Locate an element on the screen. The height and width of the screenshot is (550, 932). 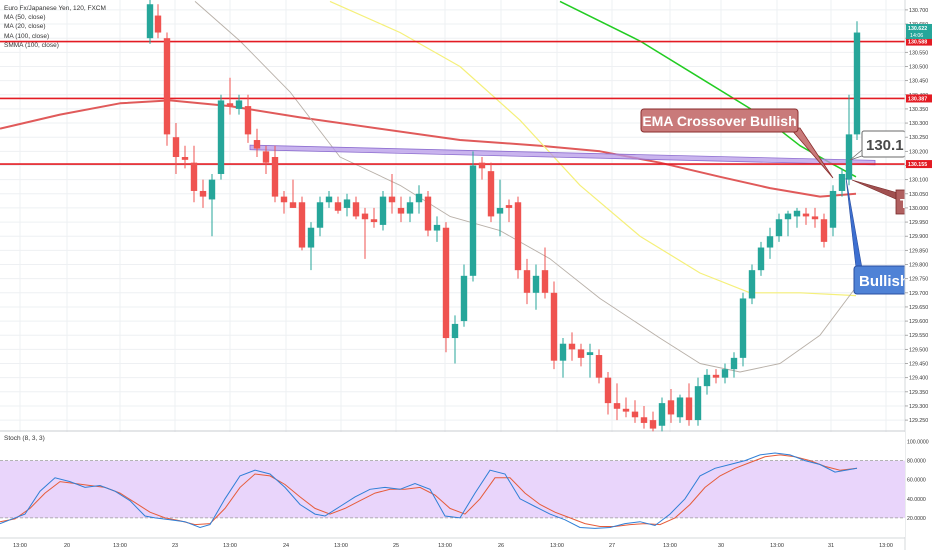
price-tick-label: 129.800 is located at coordinates (918, 266).